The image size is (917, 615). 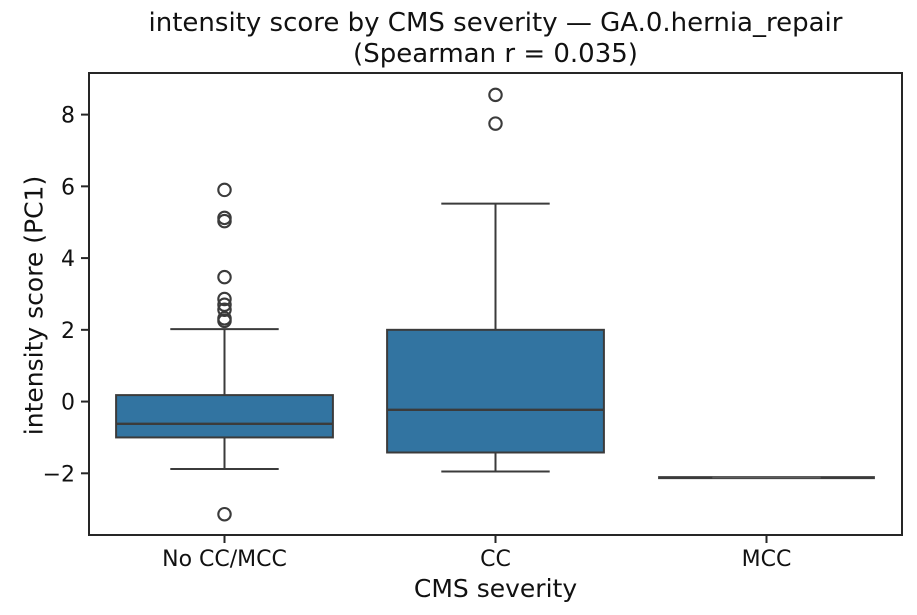 I want to click on y-tick-label: 6, so click(x=68, y=187).